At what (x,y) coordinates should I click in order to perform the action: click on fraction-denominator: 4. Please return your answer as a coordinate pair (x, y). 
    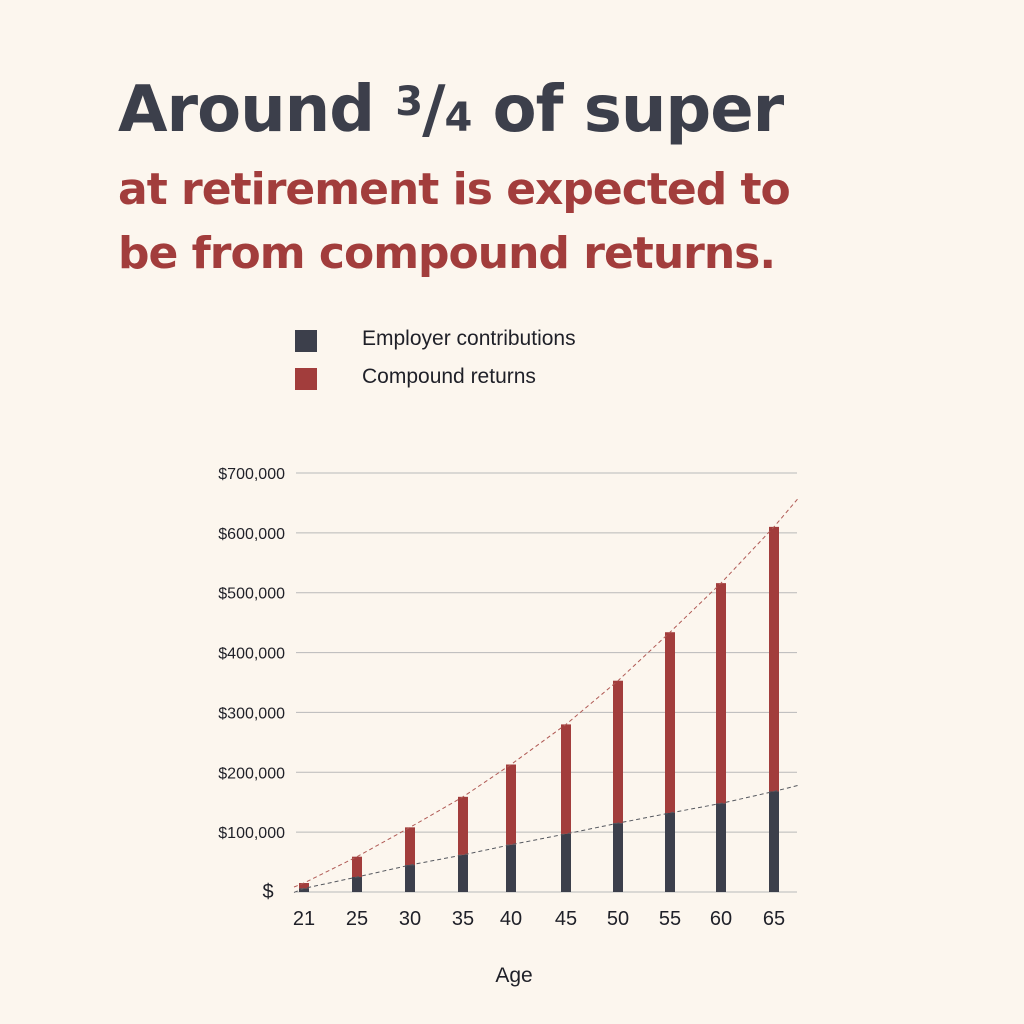
    Looking at the image, I should click on (458, 118).